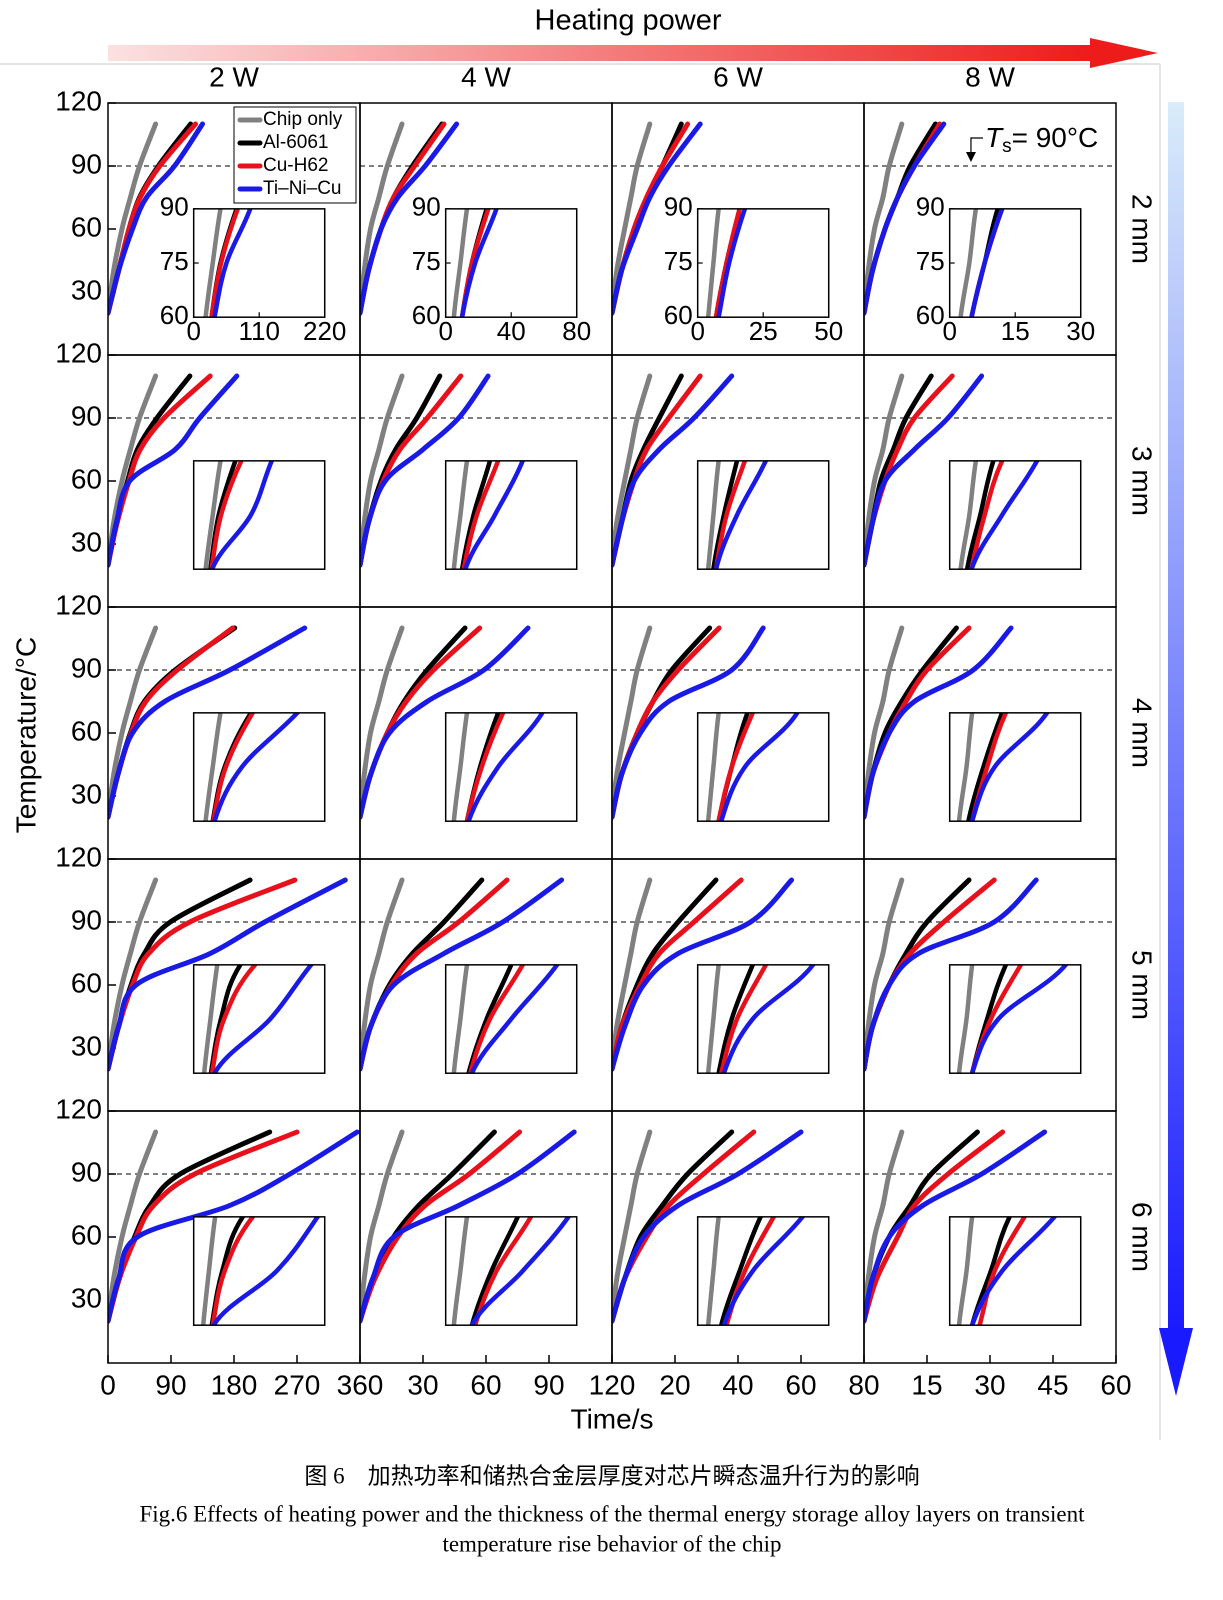  Describe the element at coordinates (990, 76) in the screenshot. I see `column-label: 8 W` at that location.